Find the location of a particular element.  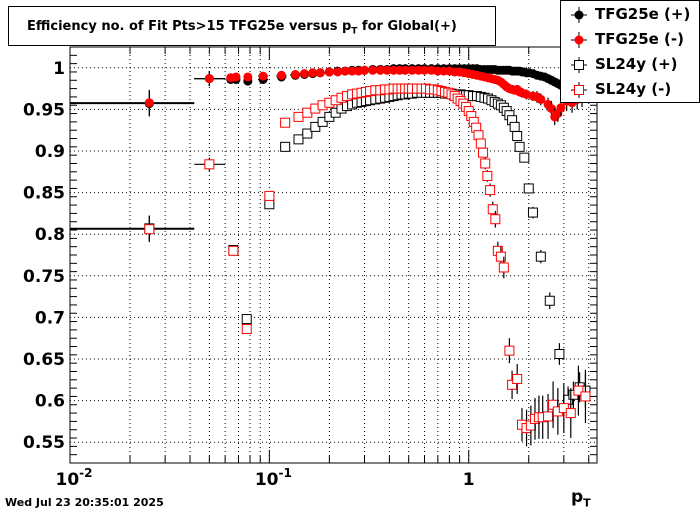

y-tick-label: 0.75 is located at coordinates (44, 277).